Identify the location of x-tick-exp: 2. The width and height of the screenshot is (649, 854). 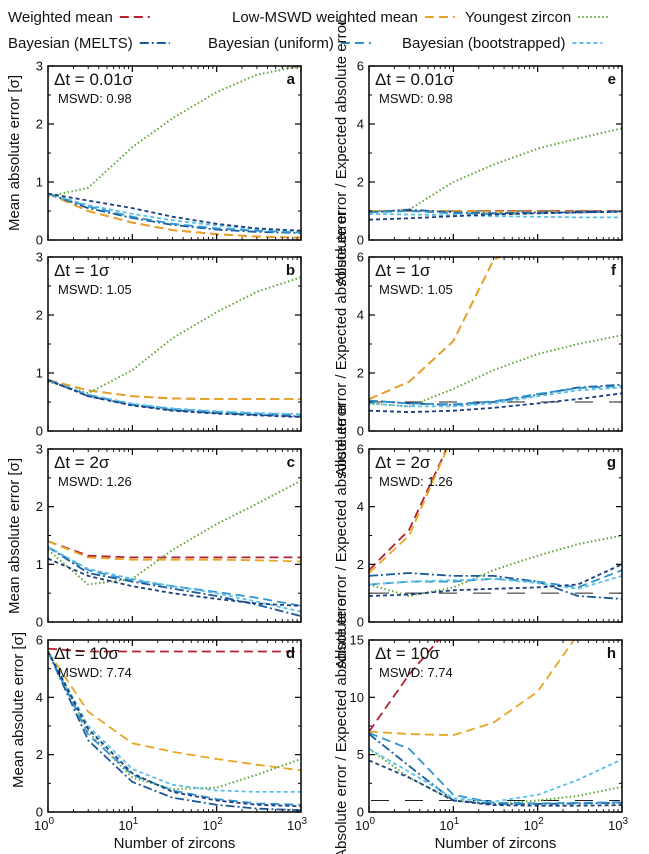
(541, 821).